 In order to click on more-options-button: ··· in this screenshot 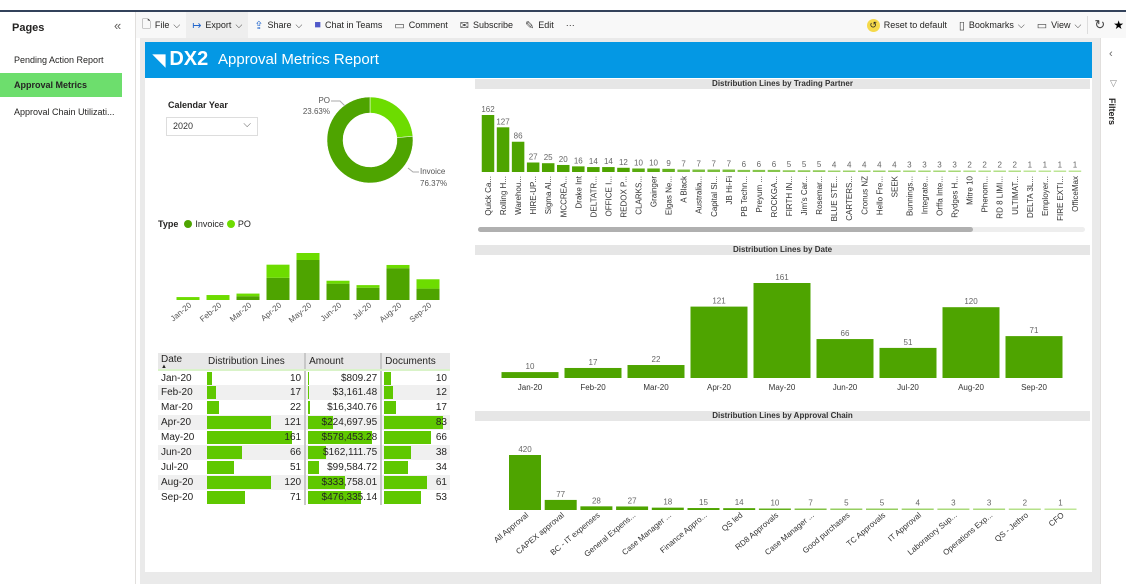, I will do `click(570, 25)`.